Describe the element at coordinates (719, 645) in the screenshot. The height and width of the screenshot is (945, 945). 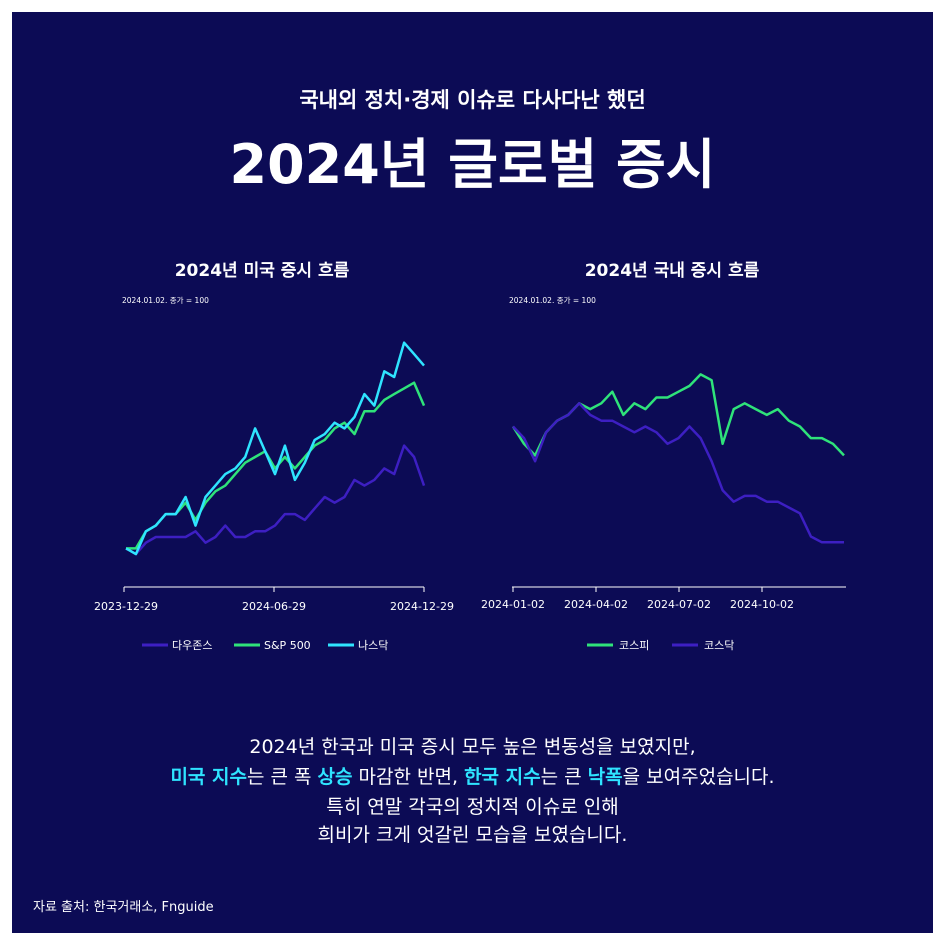
I see `legend-label-kosdaq: 코스닥` at that location.